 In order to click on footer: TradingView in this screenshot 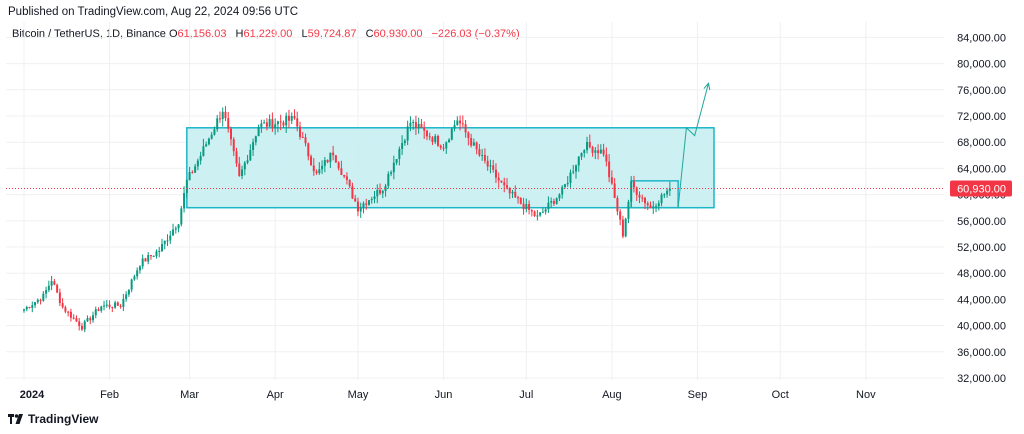, I will do `click(53, 419)`.